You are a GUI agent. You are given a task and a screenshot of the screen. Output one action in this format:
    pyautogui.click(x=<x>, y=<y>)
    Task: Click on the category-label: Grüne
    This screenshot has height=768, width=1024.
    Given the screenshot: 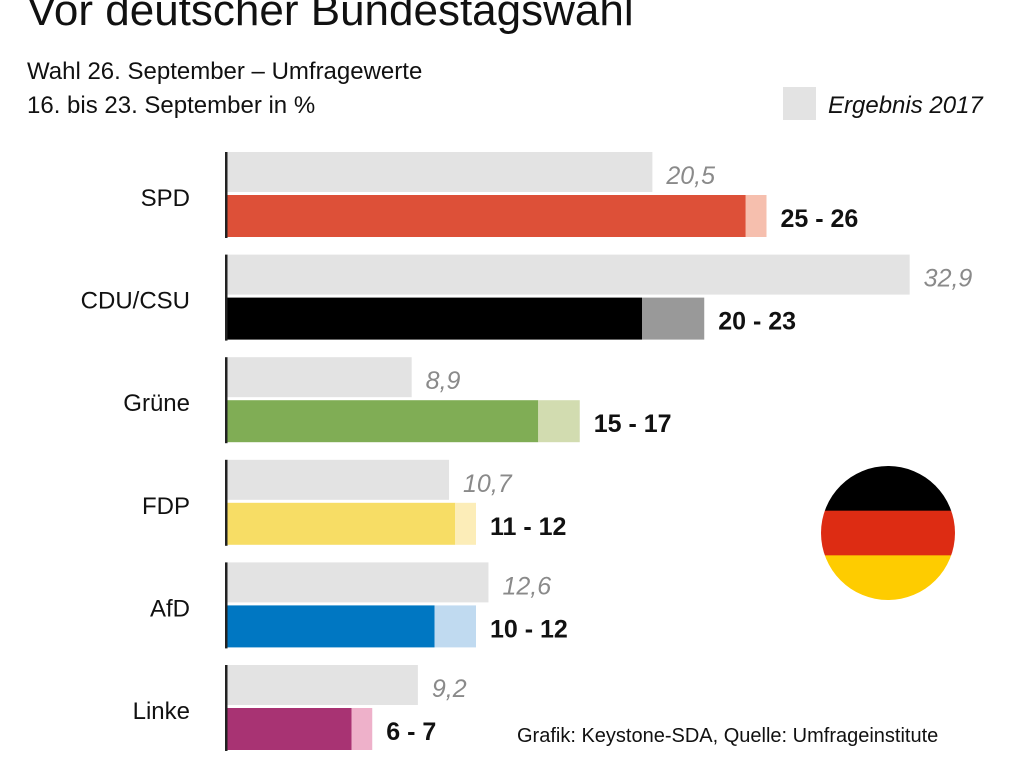 What is the action you would take?
    pyautogui.click(x=156, y=403)
    